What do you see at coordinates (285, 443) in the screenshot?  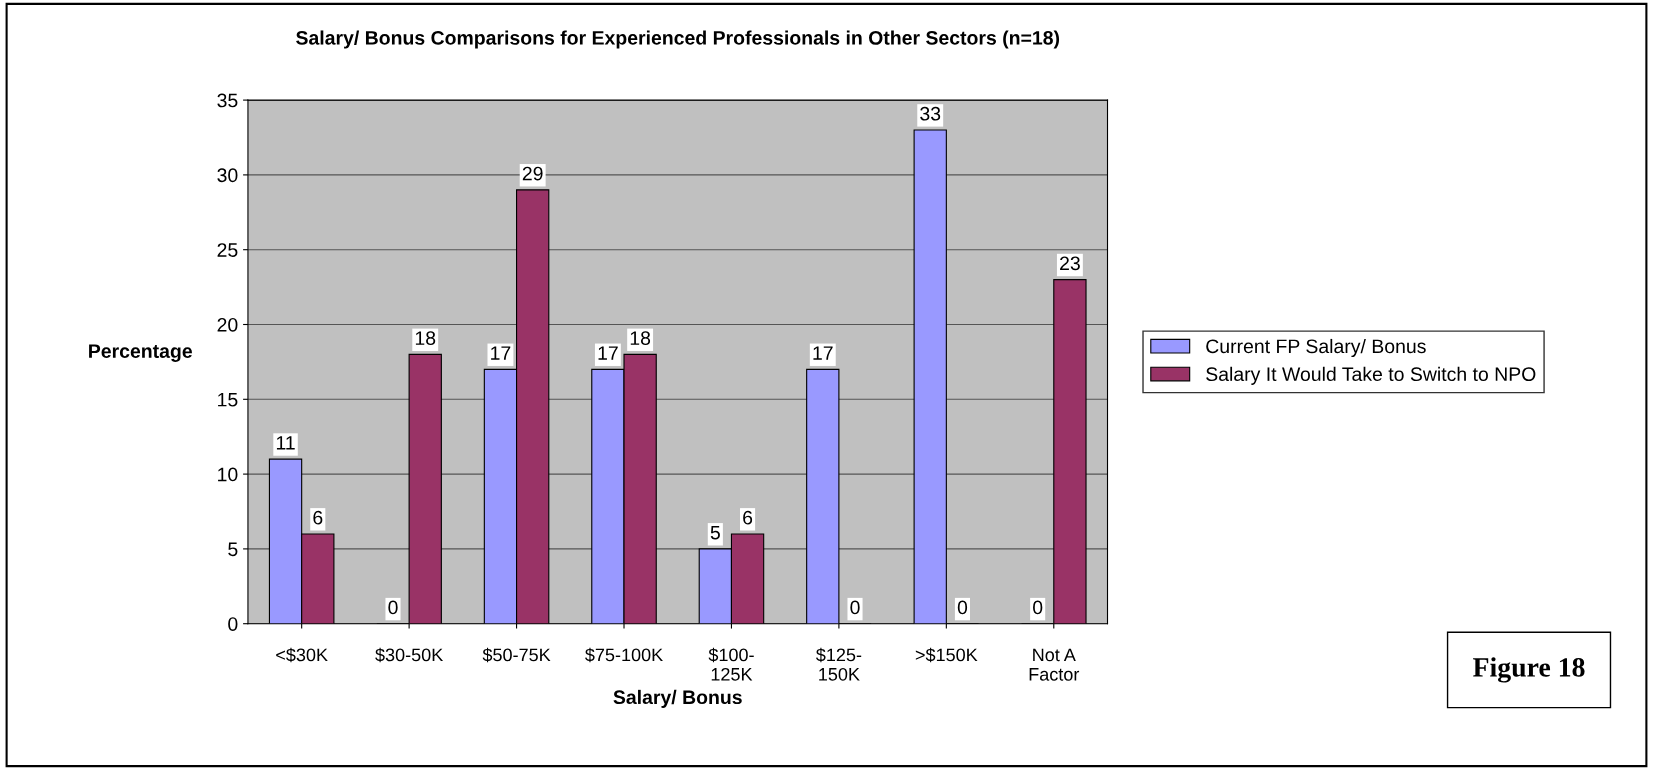 I see `data-label: 11` at bounding box center [285, 443].